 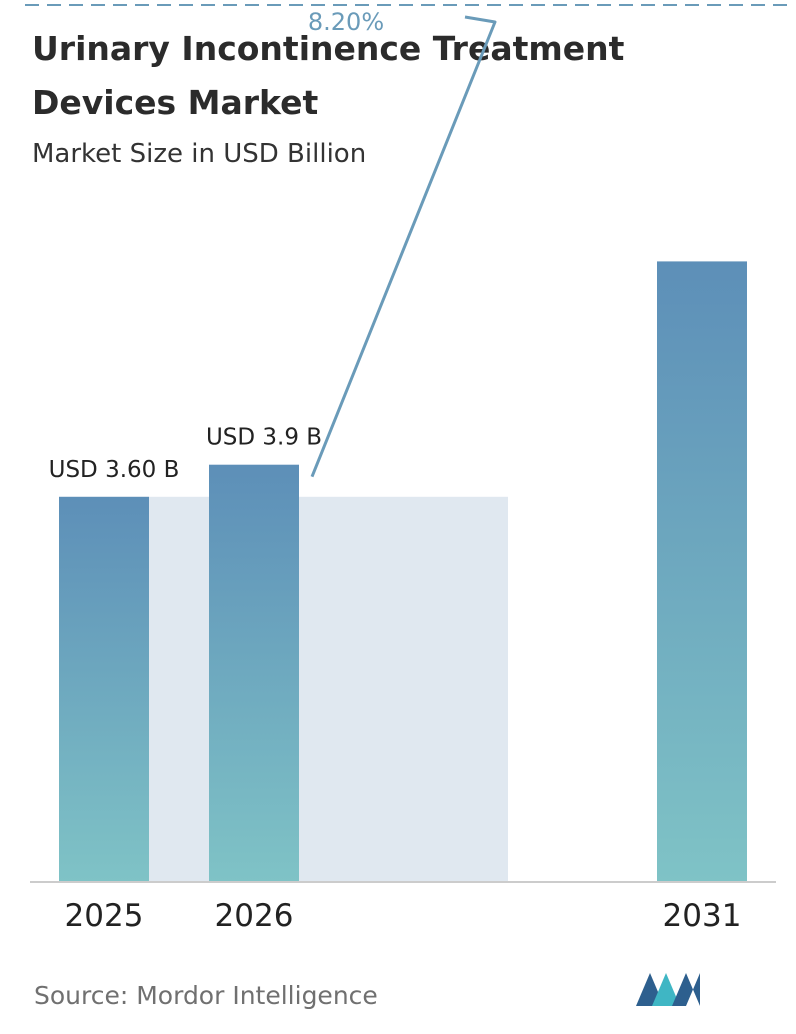 I want to click on cagr-arrow, so click(x=403, y=246).